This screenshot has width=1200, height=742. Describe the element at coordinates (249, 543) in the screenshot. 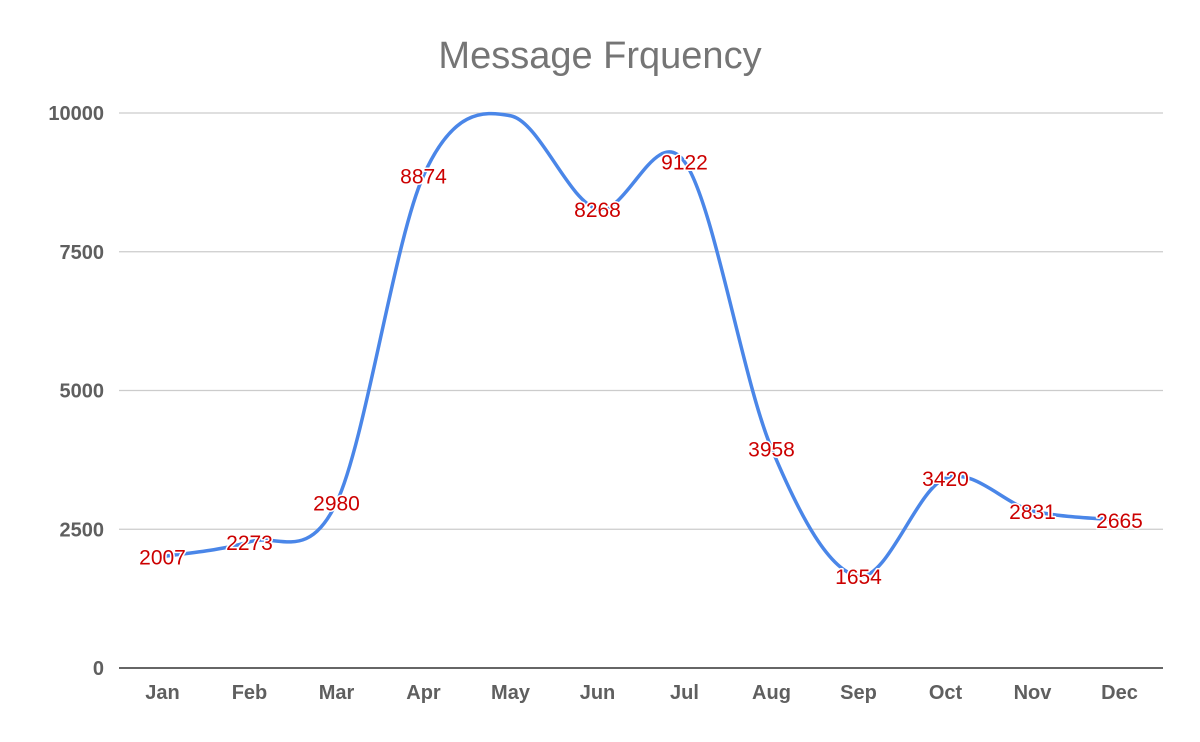

I see `data-label: 2273` at that location.